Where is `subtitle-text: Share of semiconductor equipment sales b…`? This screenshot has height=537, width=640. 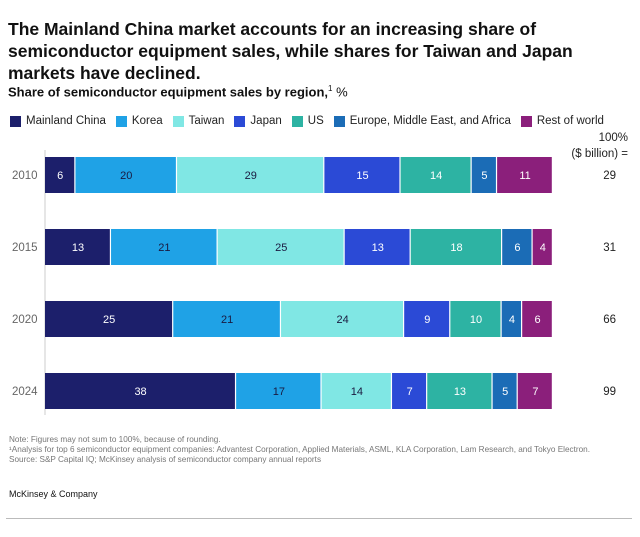 subtitle-text: Share of semiconductor equipment sales b… is located at coordinates (168, 92).